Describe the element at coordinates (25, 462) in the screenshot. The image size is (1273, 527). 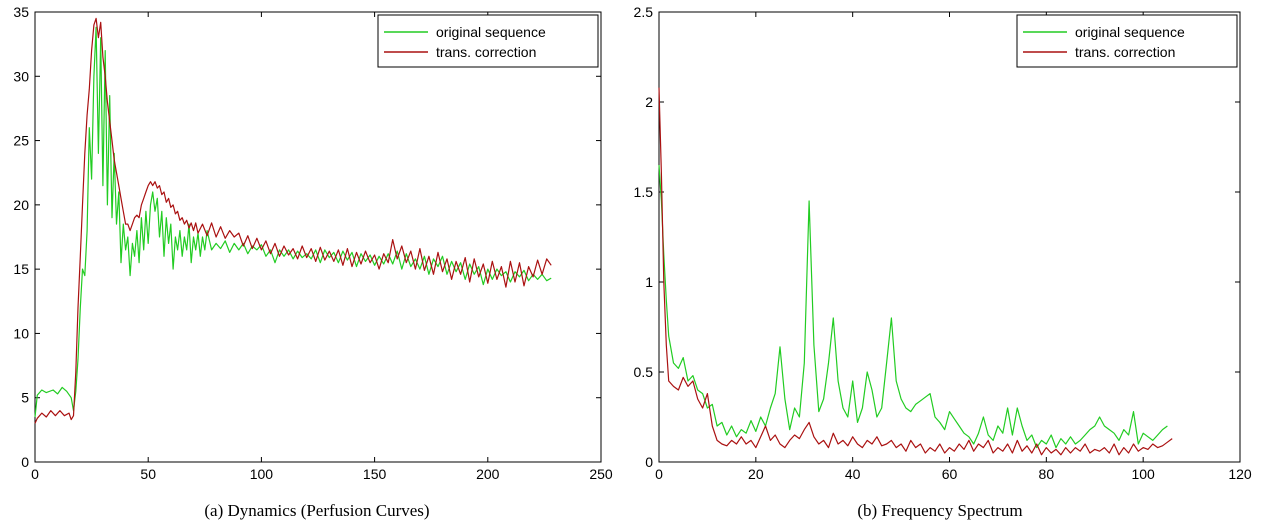
I see `perfusion-y-tick-label: 0` at that location.